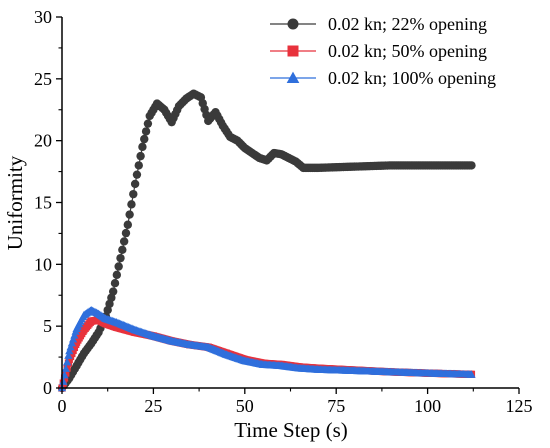  I want to click on legend-label: 0.02 kn; 50% opening, so click(407, 51).